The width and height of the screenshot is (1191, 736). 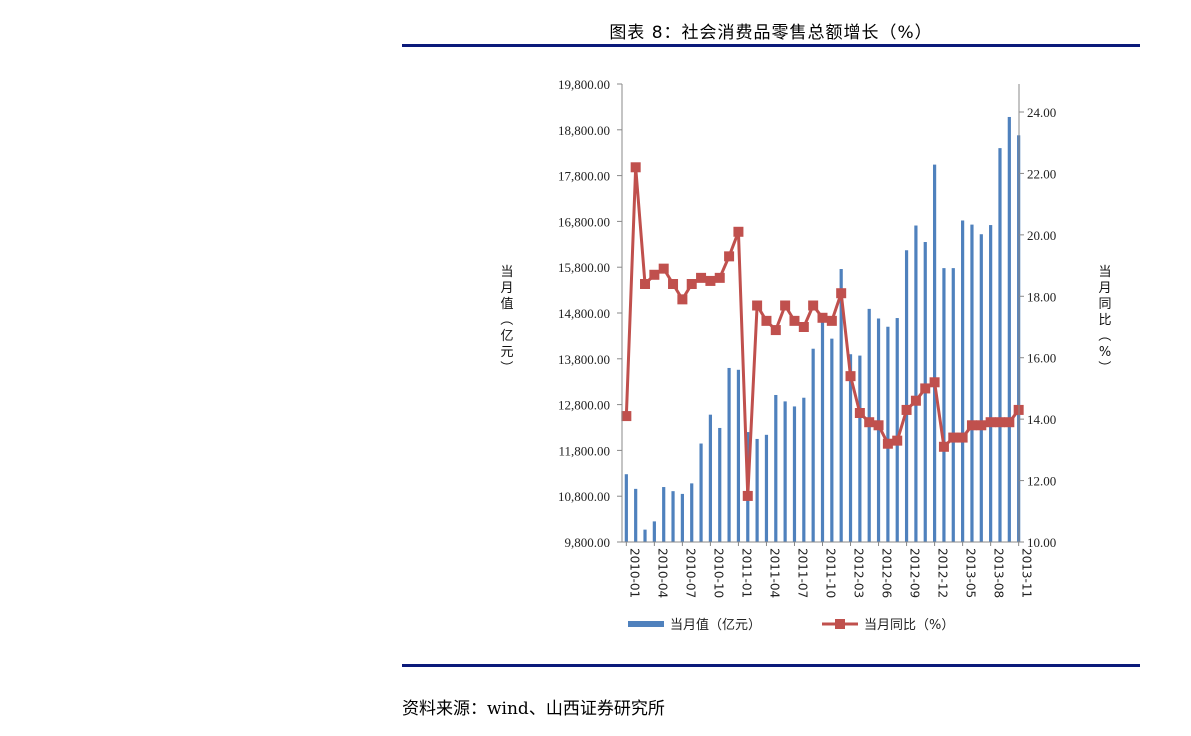 I want to click on right-axis-label-char: 比, so click(x=1104, y=320).